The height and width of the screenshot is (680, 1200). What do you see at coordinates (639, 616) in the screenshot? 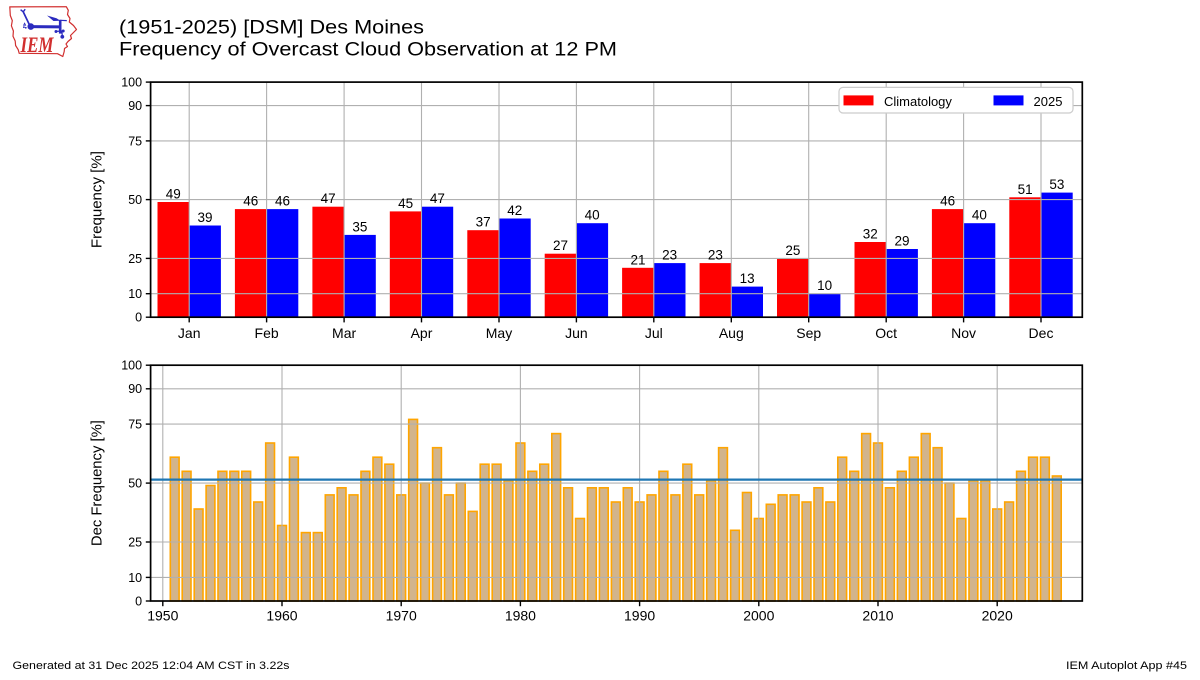
I see `svg-text: 1990` at bounding box center [639, 616].